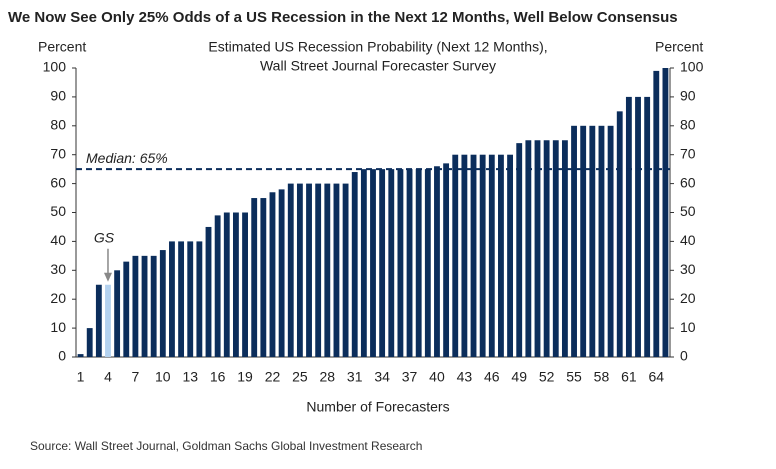 This screenshot has width=776, height=469. Describe the element at coordinates (58, 153) in the screenshot. I see `y-tick-label: 70` at that location.